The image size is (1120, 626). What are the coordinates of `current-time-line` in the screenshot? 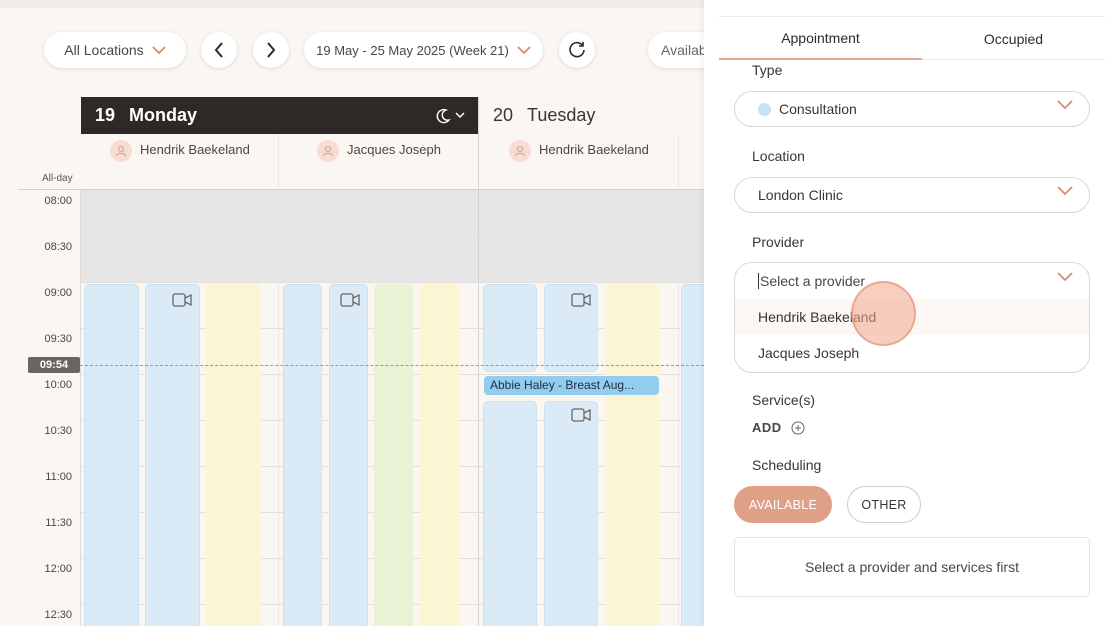 It's located at (392, 365).